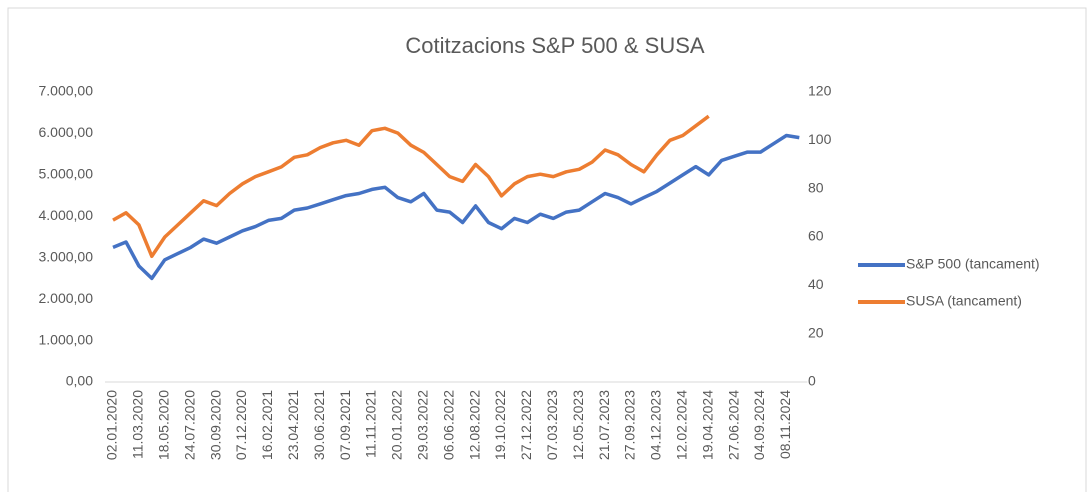 Image resolution: width=1087 pixels, height=492 pixels. I want to click on y2-tick-label: 120, so click(820, 91).